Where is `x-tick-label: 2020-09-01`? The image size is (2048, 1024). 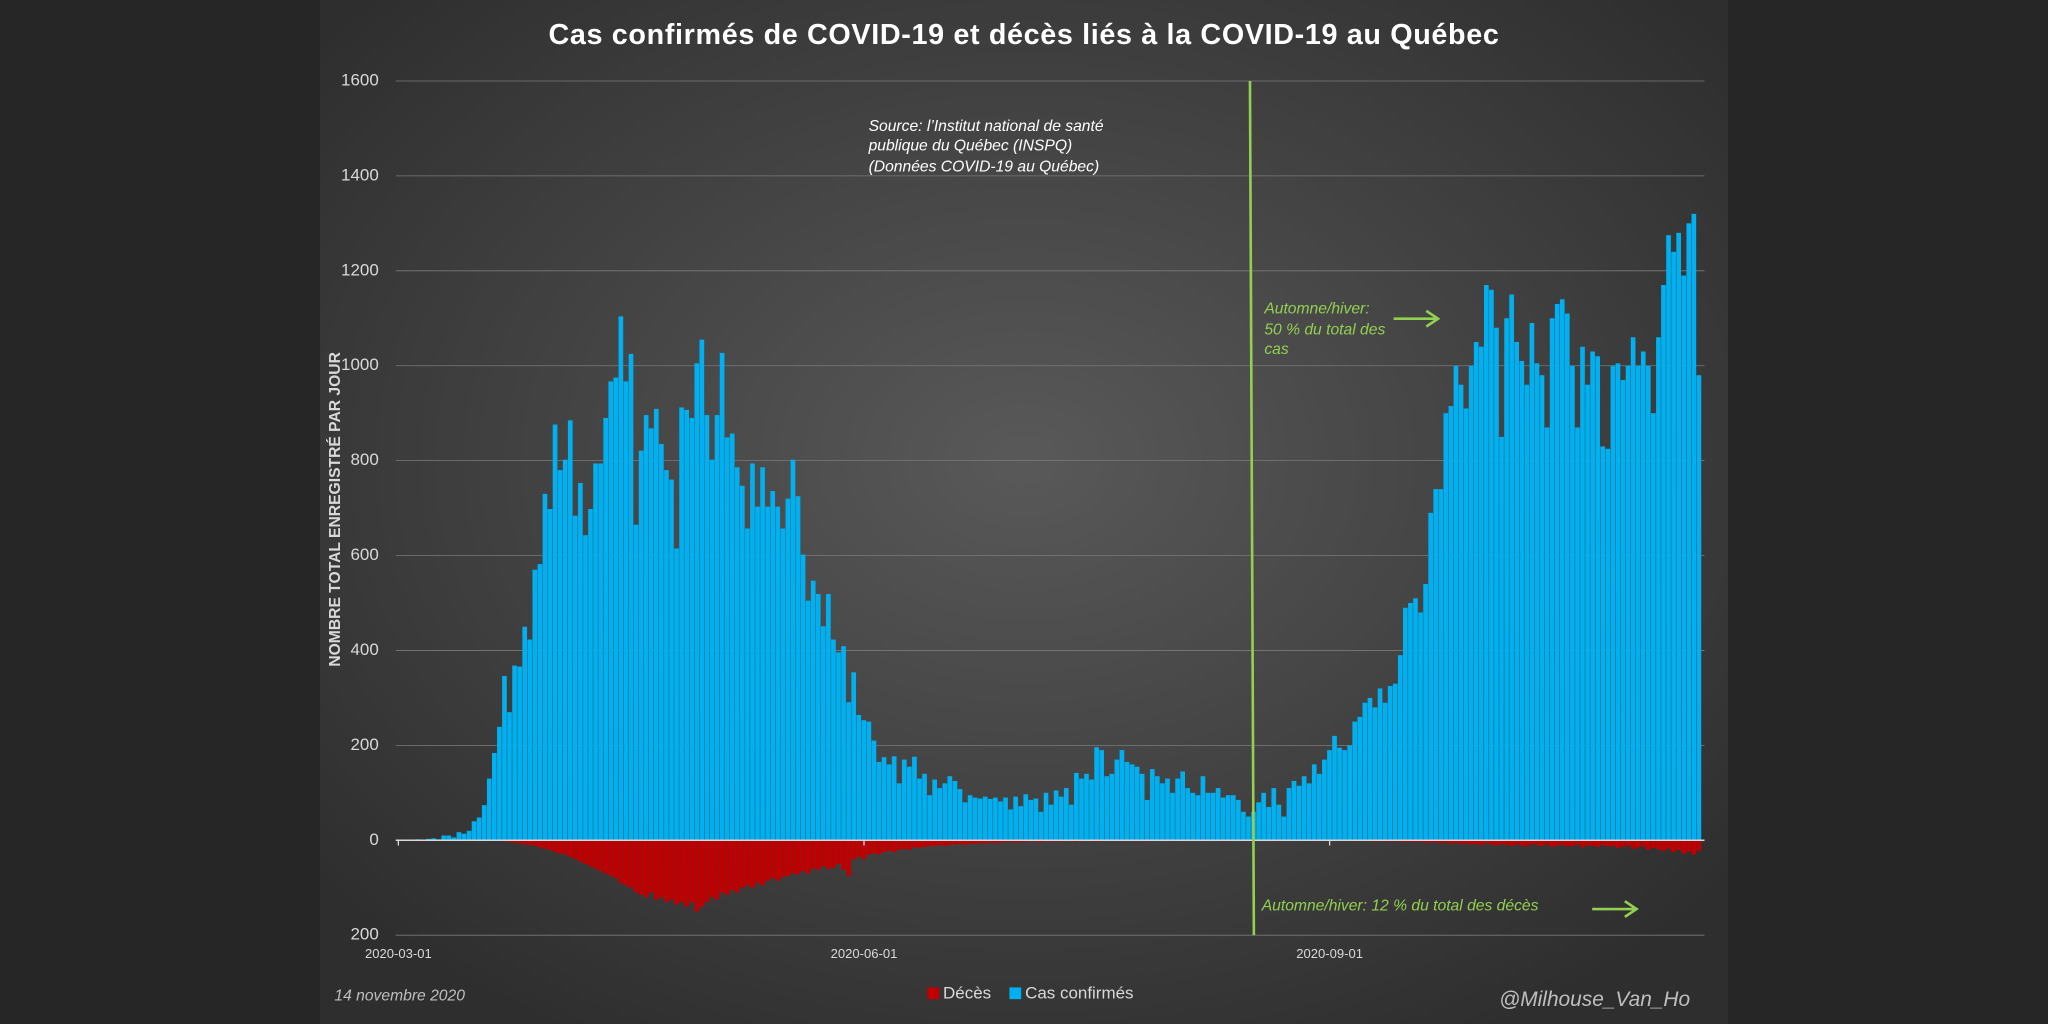
x-tick-label: 2020-09-01 is located at coordinates (1329, 953).